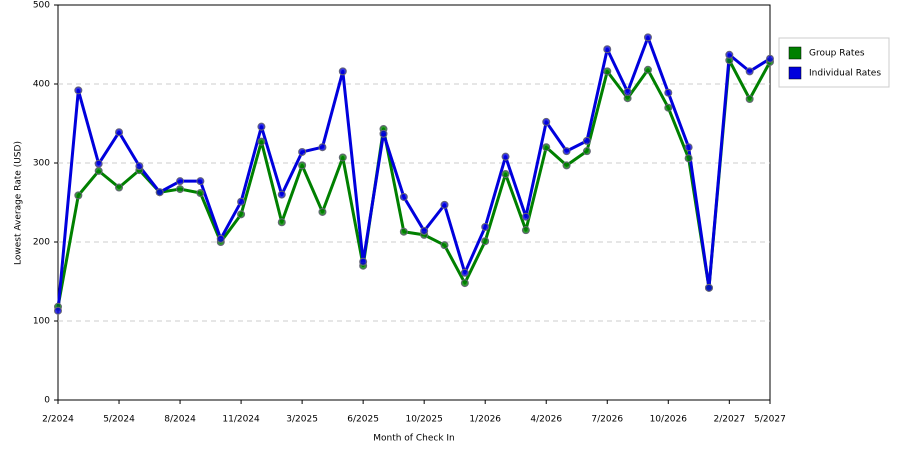 This screenshot has height=450, width=900. What do you see at coordinates (180, 420) in the screenshot?
I see `x-tick-label: 8/2024` at bounding box center [180, 420].